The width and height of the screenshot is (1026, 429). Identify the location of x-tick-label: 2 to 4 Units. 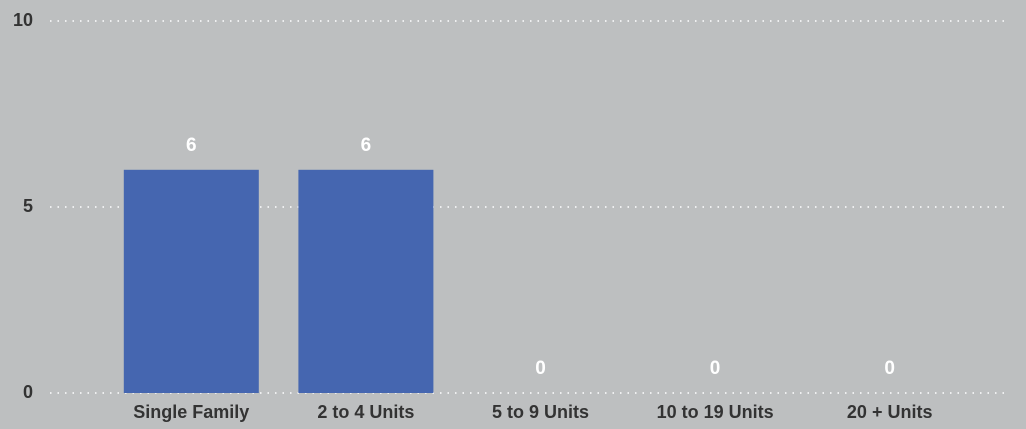
(365, 412).